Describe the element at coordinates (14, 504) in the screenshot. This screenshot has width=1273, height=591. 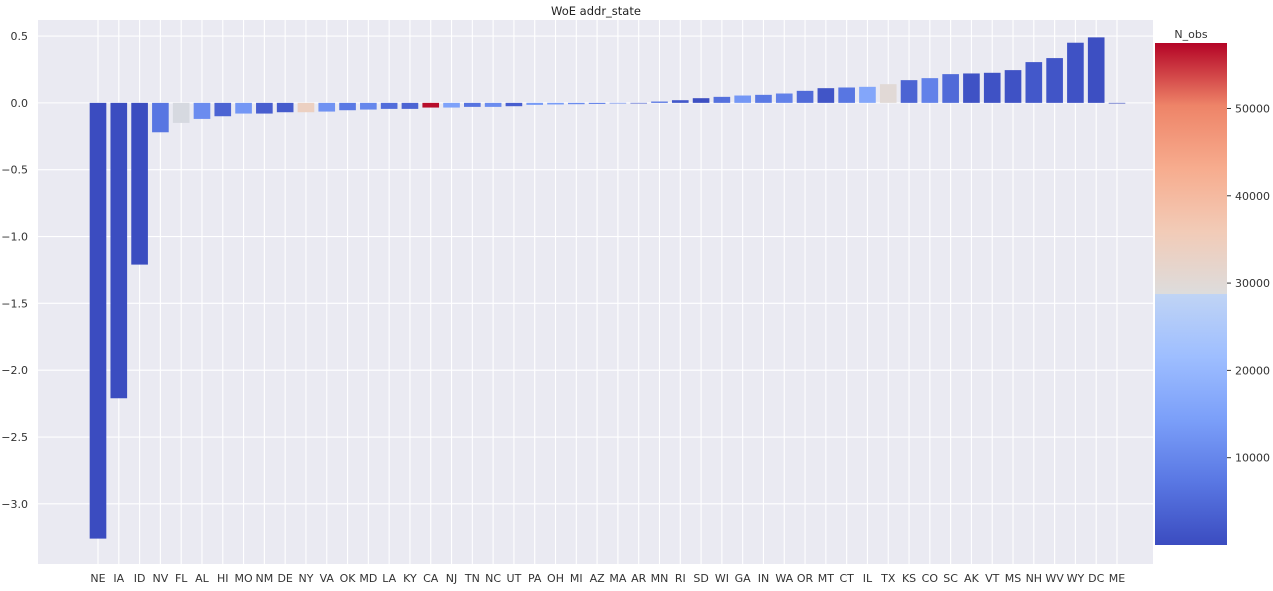
I see `y-tick-label: −3.0` at that location.